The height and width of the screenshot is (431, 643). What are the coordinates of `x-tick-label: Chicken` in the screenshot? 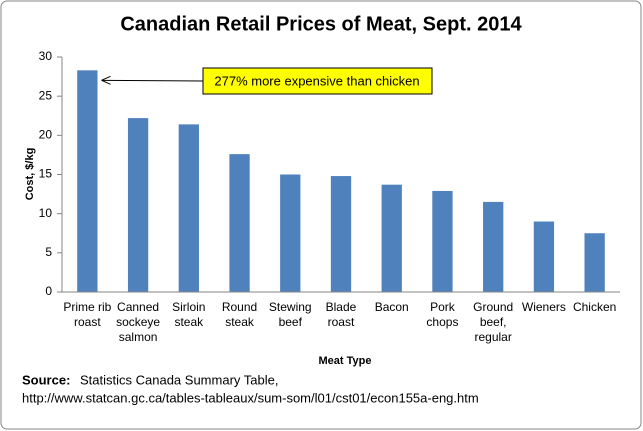 It's located at (594, 307).